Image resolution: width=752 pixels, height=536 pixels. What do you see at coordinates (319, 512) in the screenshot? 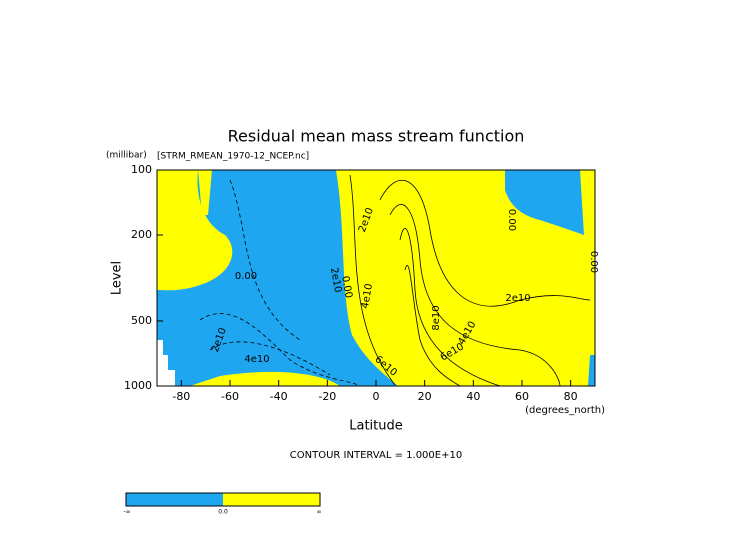
I see `colorbar-label: ∞` at bounding box center [319, 512].